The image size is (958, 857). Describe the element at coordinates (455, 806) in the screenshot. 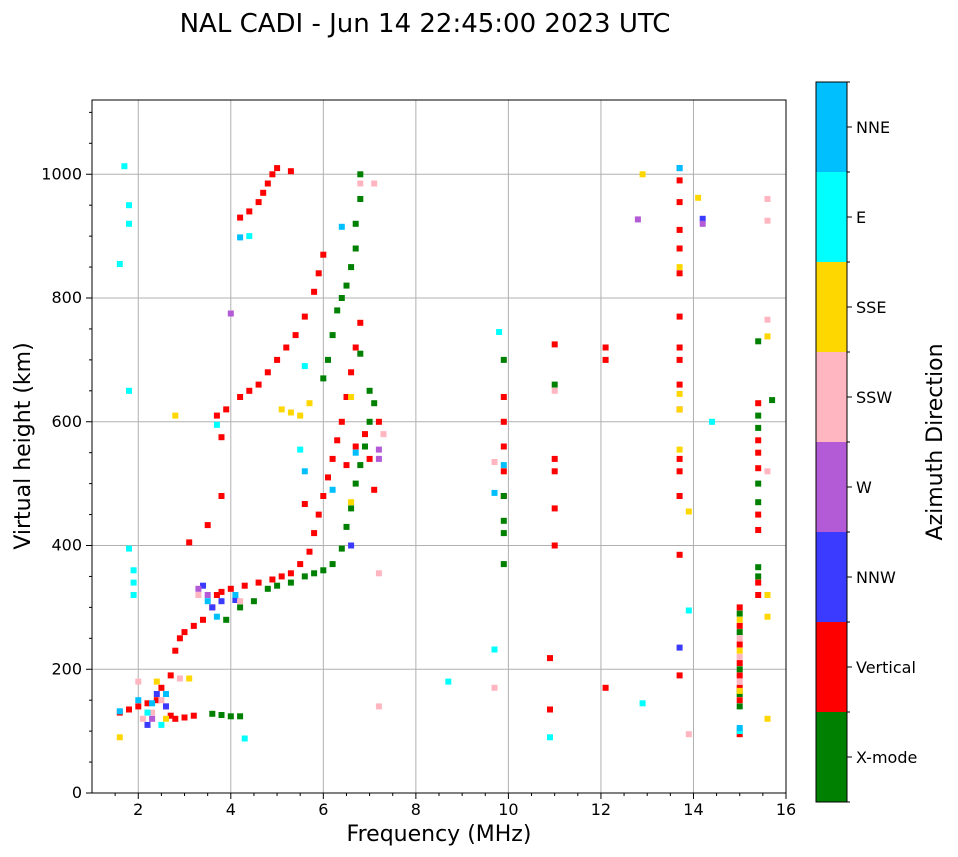

I see `x-axis-ticks: 2 4 6 8 10 12 14 16` at that location.